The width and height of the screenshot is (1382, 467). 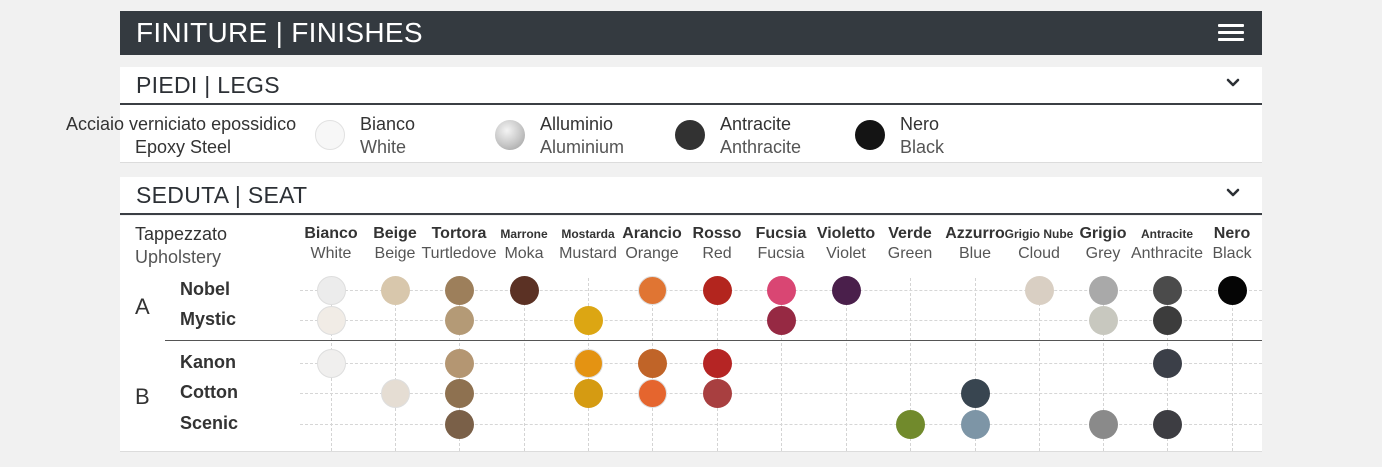 I want to click on fabric-swatch-scenic-anthracite, so click(x=1167, y=424).